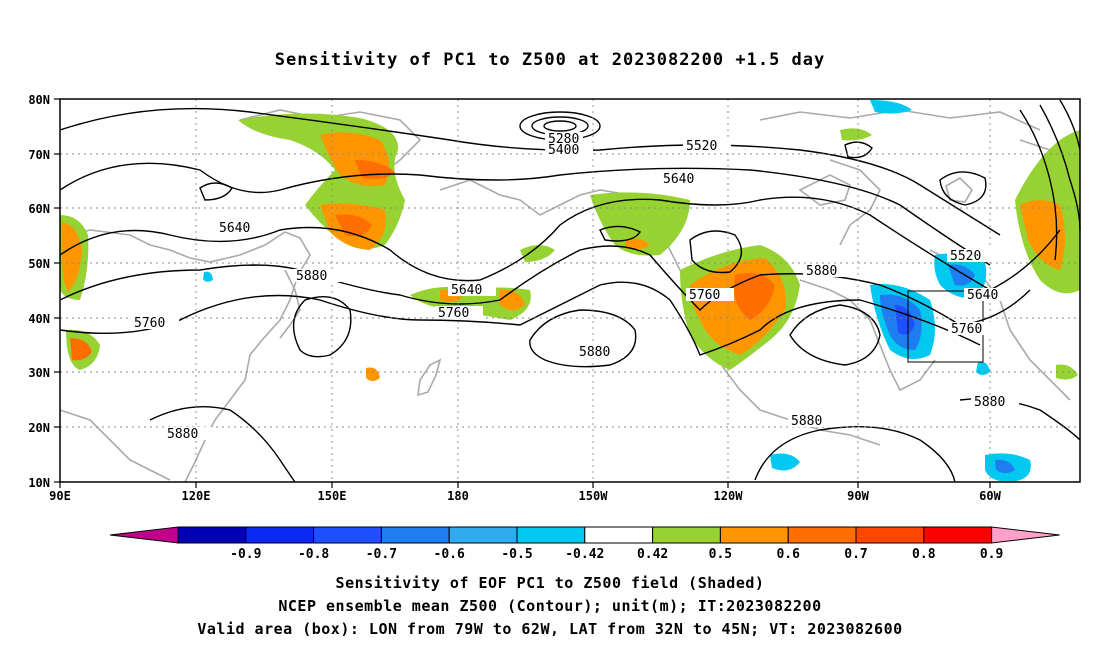 Image resolution: width=1100 pixels, height=650 pixels. Describe the element at coordinates (584, 554) in the screenshot. I see `colorbar-label: -0.42` at that location.